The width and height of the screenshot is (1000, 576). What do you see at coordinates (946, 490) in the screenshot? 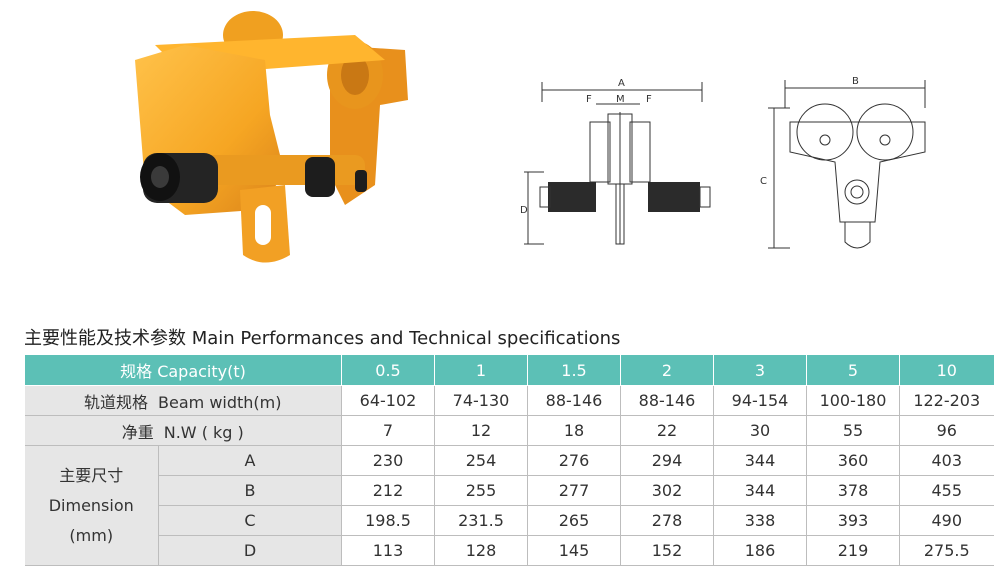
I see `table-cell: 455` at bounding box center [946, 490].